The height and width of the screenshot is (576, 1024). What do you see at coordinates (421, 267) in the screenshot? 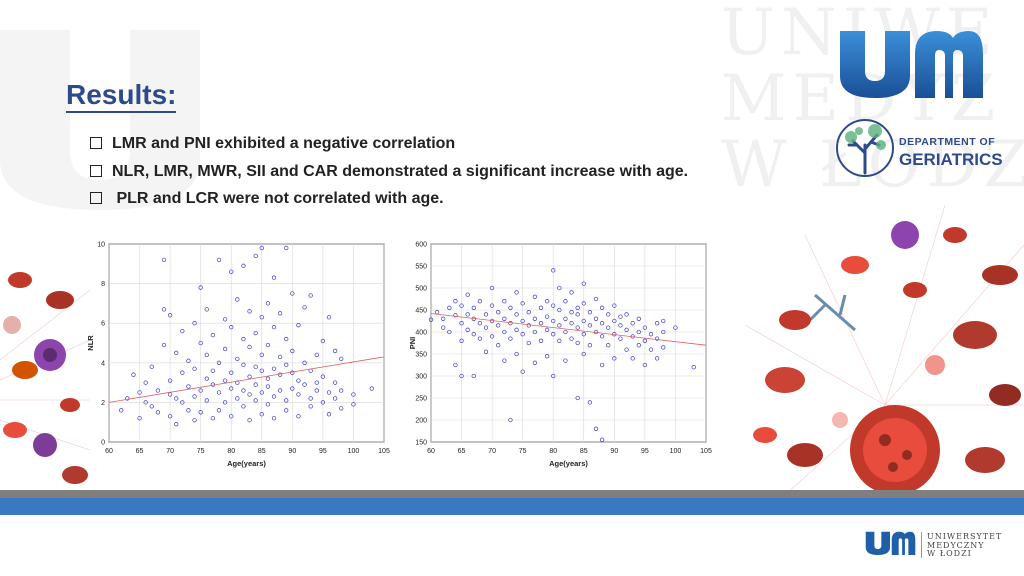
I see `y-tick-label: 550` at bounding box center [421, 267].